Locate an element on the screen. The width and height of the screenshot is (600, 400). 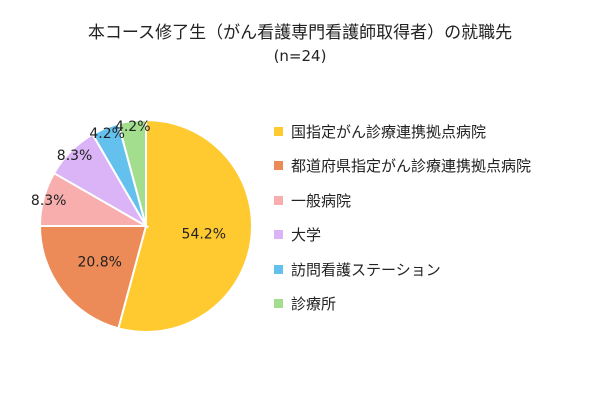
legend-label-2: 都道府県指定がん診療連携拠点病院 is located at coordinates (411, 166).